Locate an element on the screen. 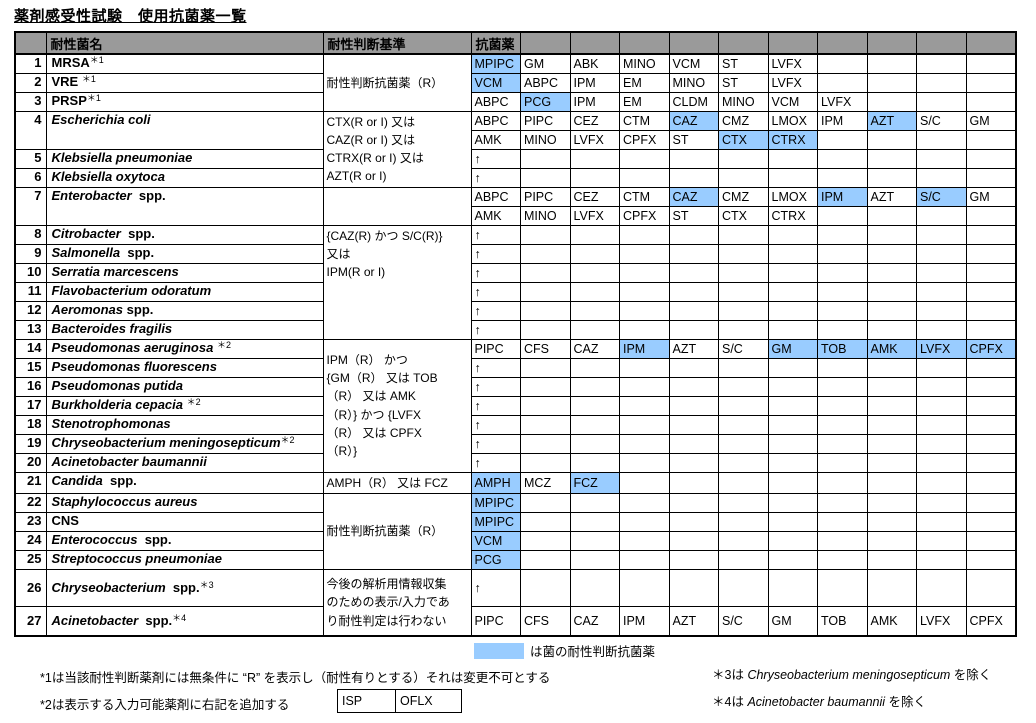 This screenshot has width=1036, height=723. row-number-cell: 19 is located at coordinates (30, 443).